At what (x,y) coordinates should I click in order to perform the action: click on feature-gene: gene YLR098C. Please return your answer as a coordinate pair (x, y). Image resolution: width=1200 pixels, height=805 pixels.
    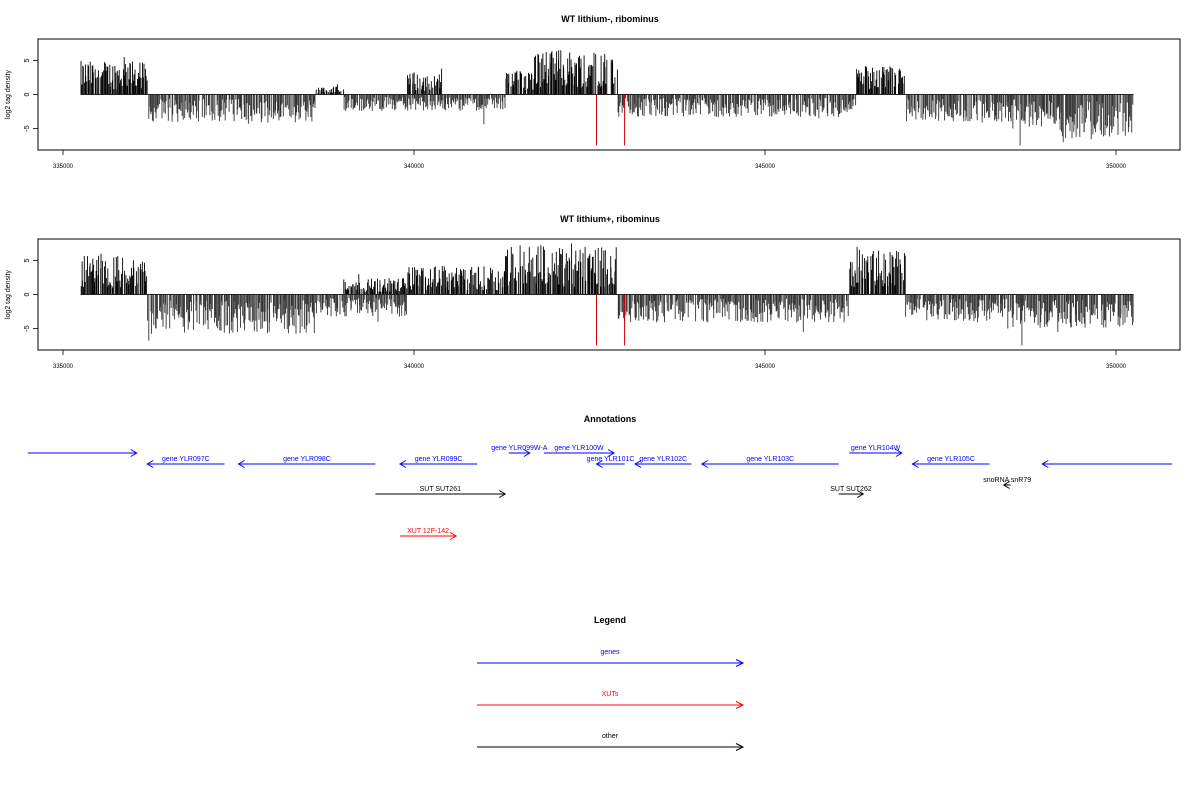
    Looking at the image, I should click on (306, 462).